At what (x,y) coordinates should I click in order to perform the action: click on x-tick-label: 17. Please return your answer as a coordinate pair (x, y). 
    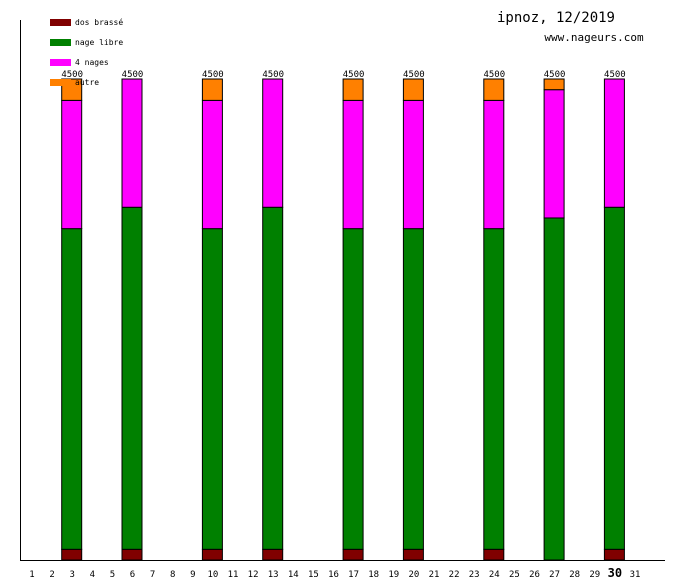
    Looking at the image, I should click on (353, 575).